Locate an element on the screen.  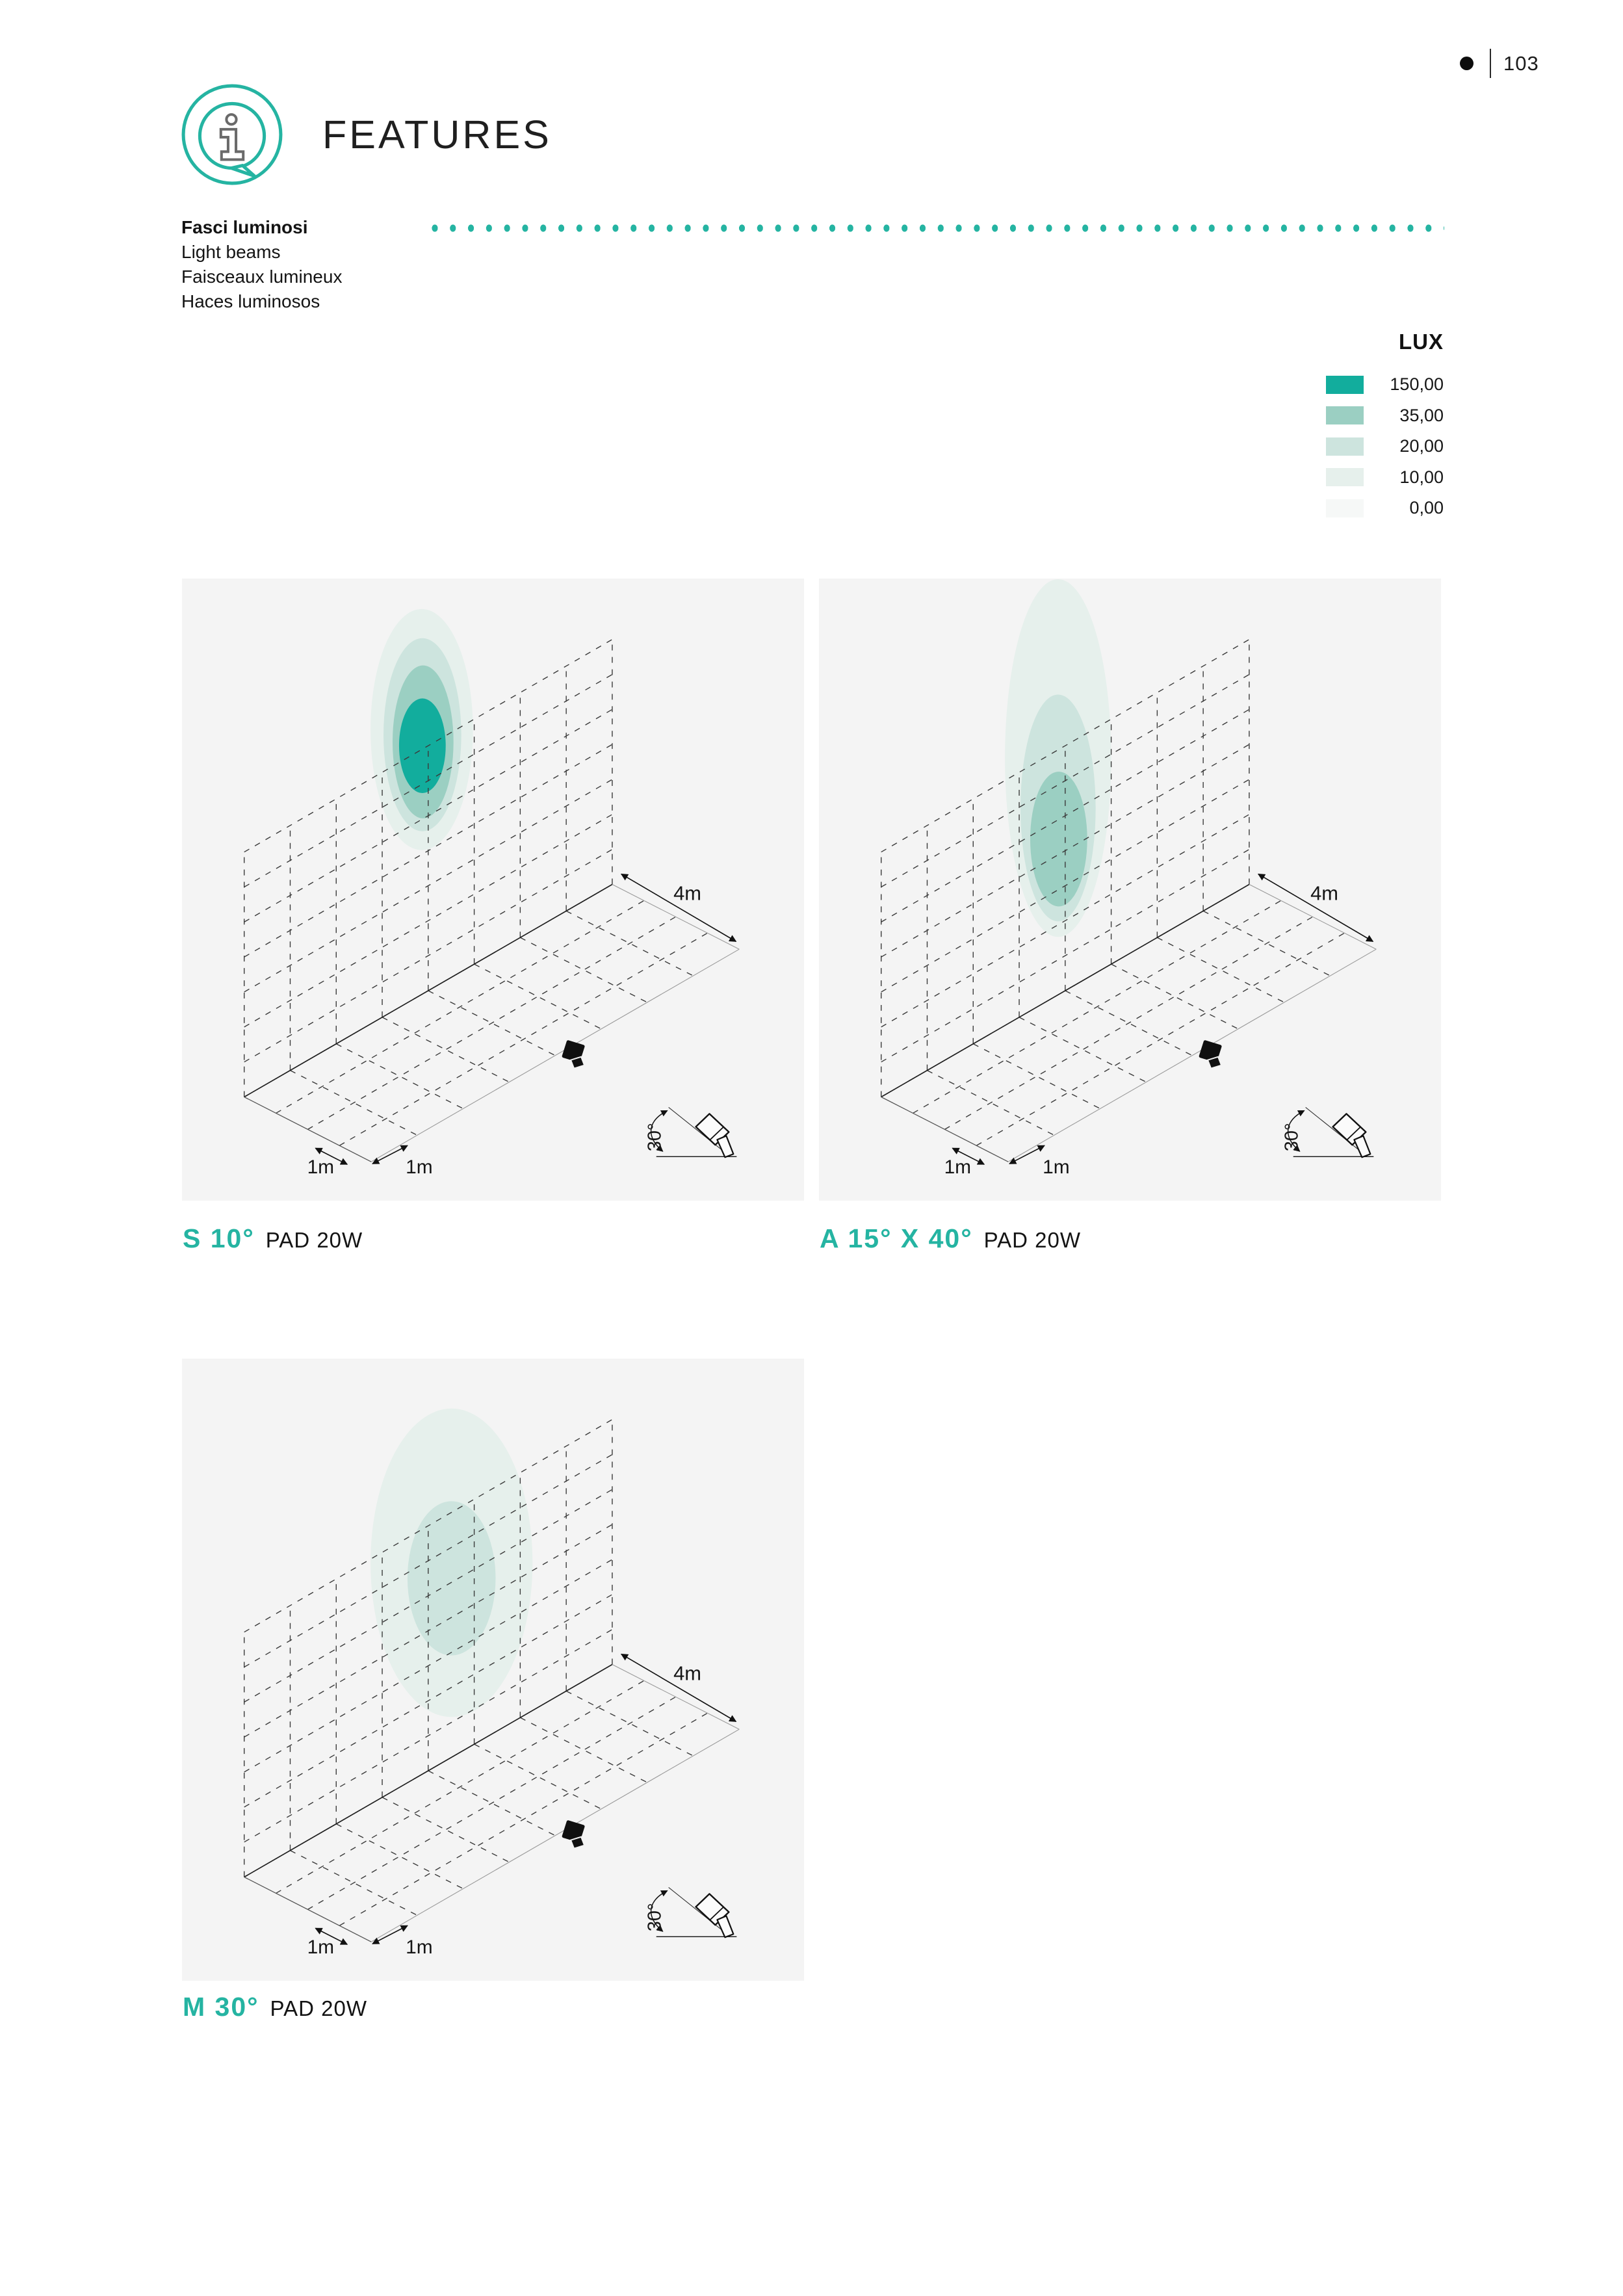
dotted-separator is located at coordinates (937, 228).